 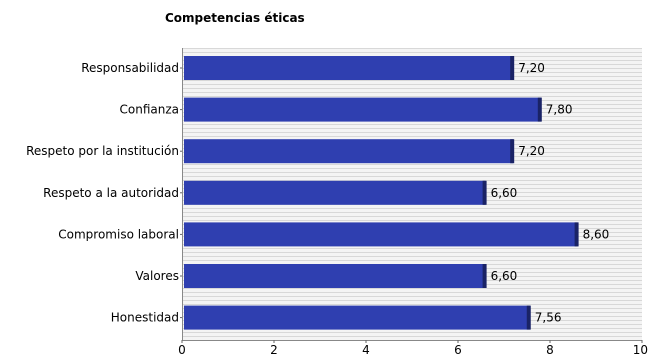 What do you see at coordinates (130, 68) in the screenshot?
I see `category-label: Responsabilidad` at bounding box center [130, 68].